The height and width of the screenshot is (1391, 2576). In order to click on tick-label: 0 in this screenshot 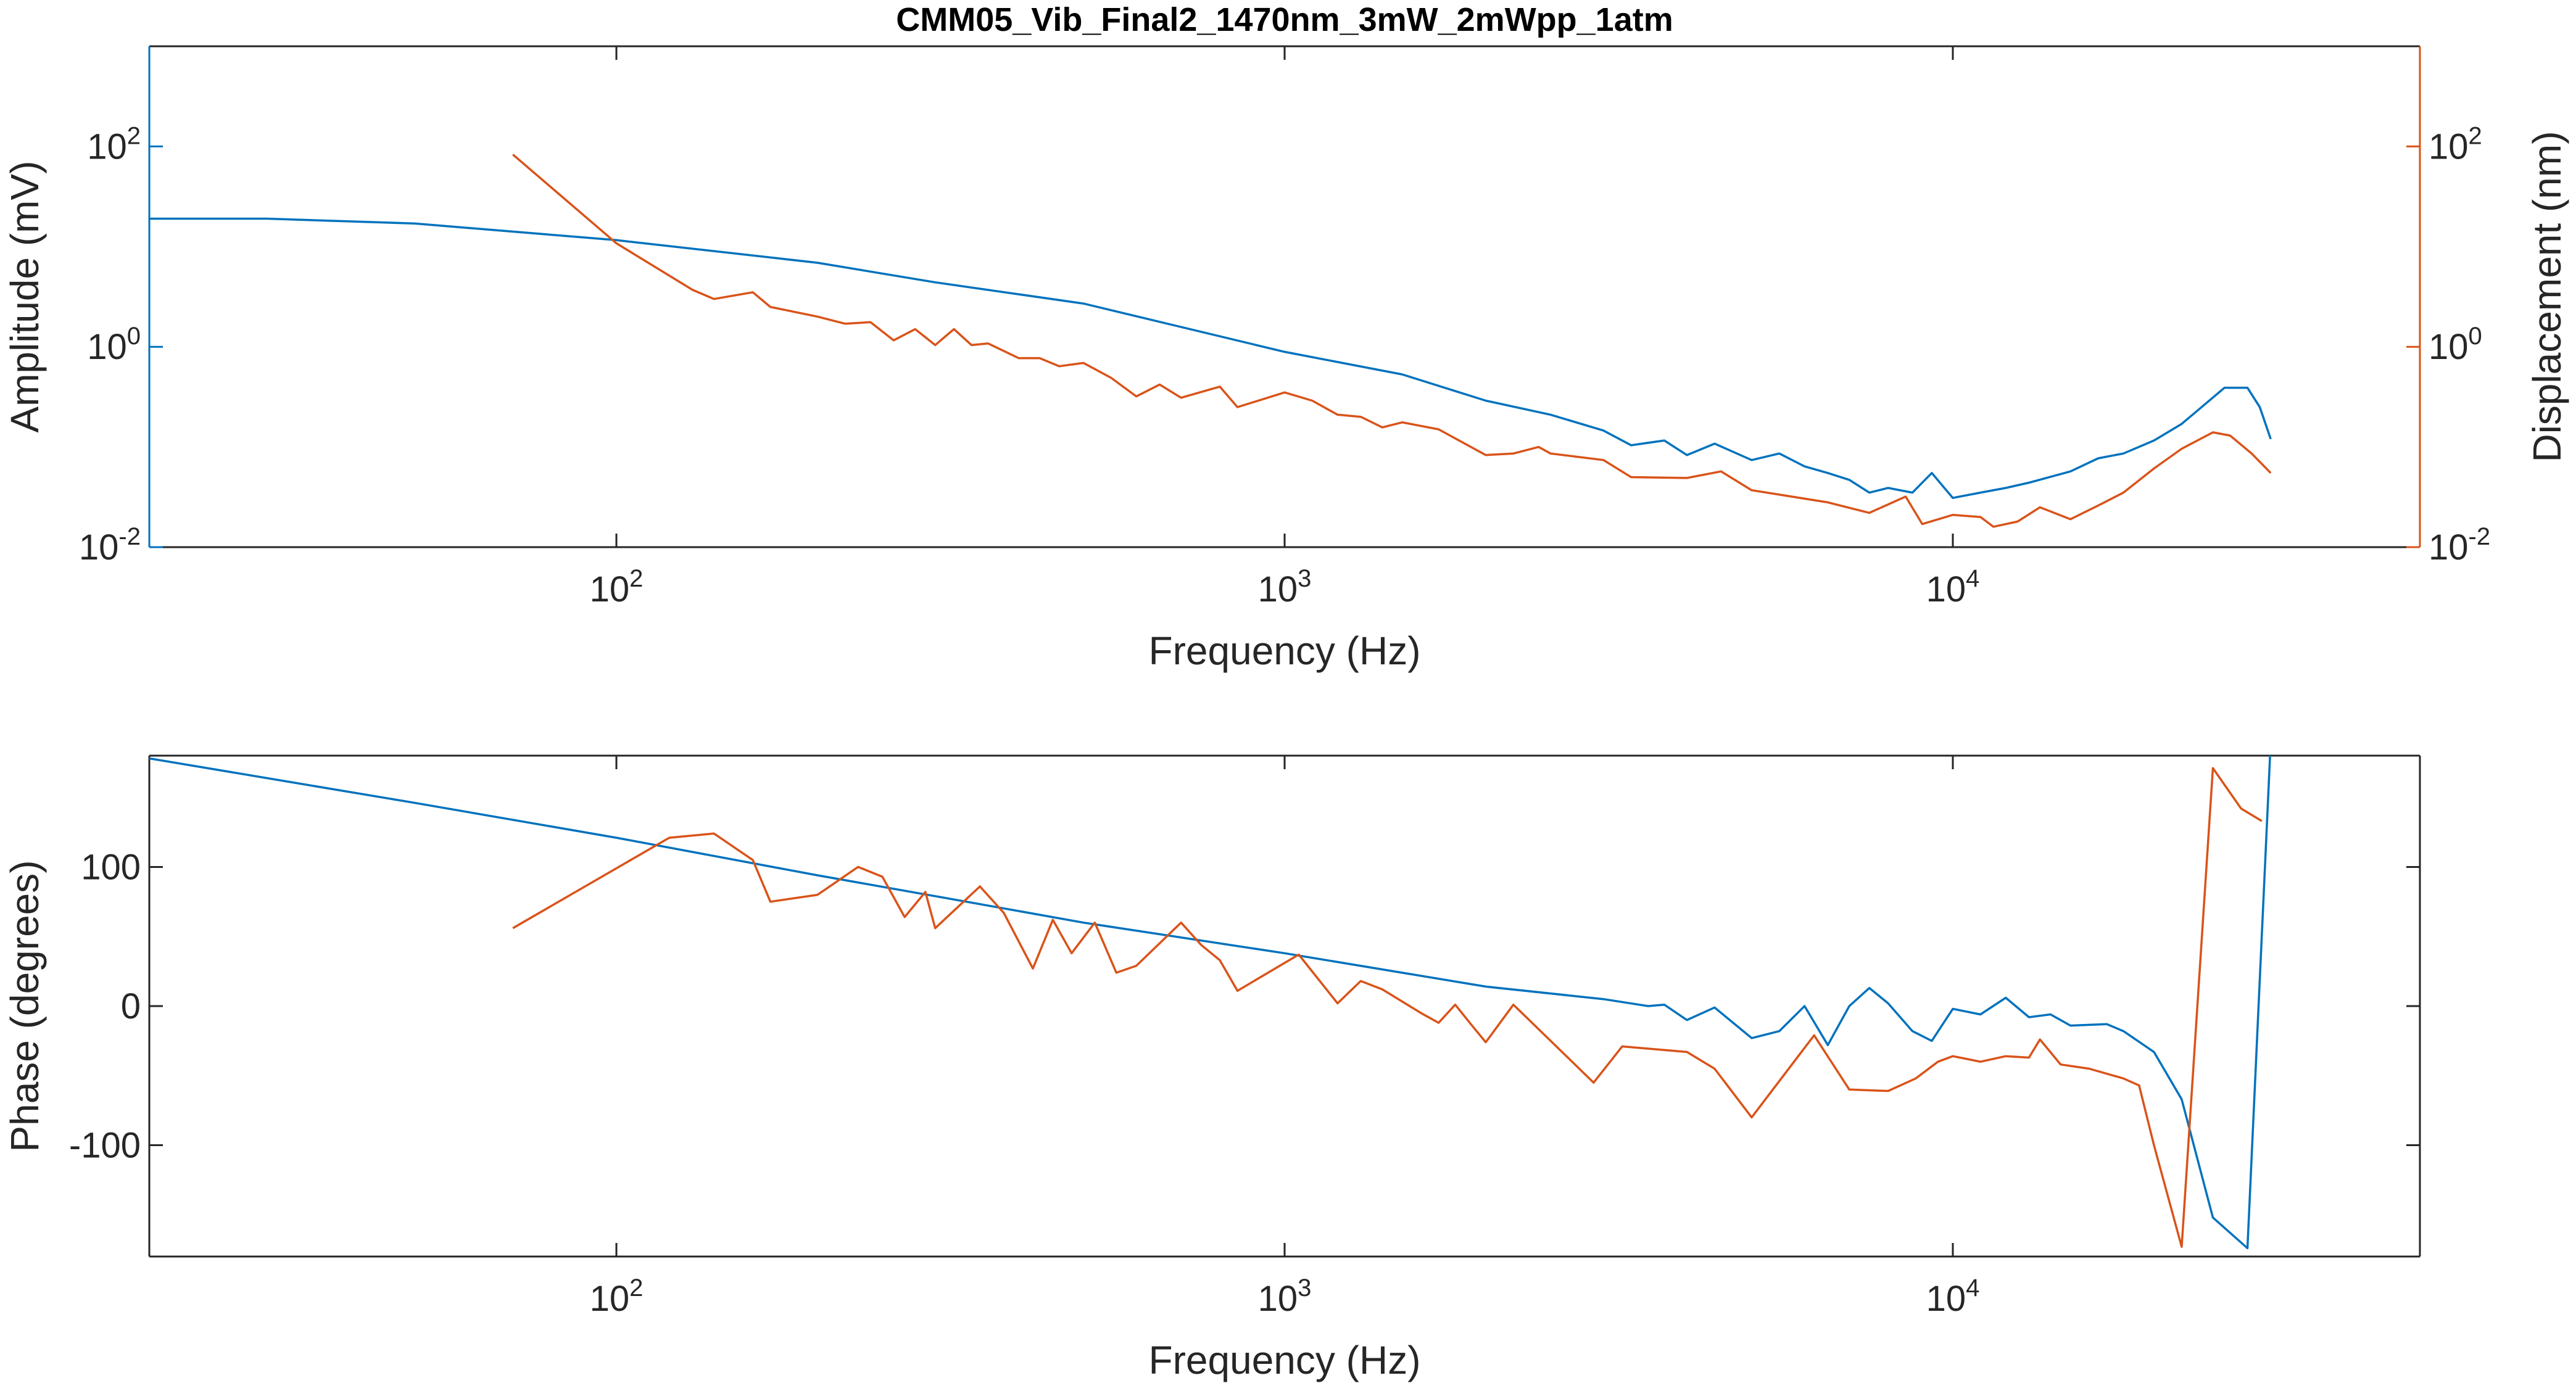, I will do `click(131, 1006)`.